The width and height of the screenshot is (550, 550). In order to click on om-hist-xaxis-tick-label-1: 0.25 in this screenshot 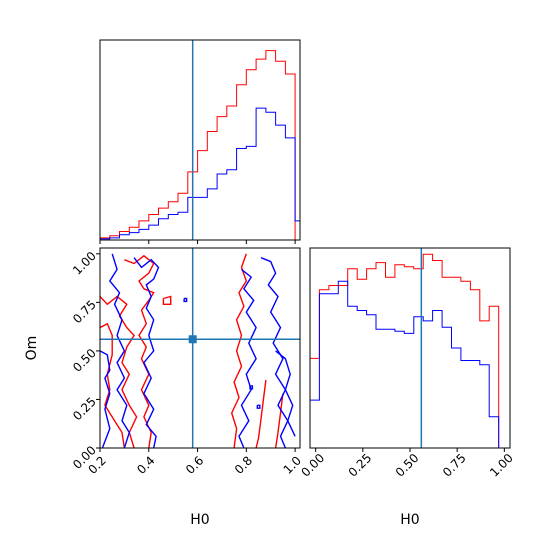, I will do `click(360, 465)`.